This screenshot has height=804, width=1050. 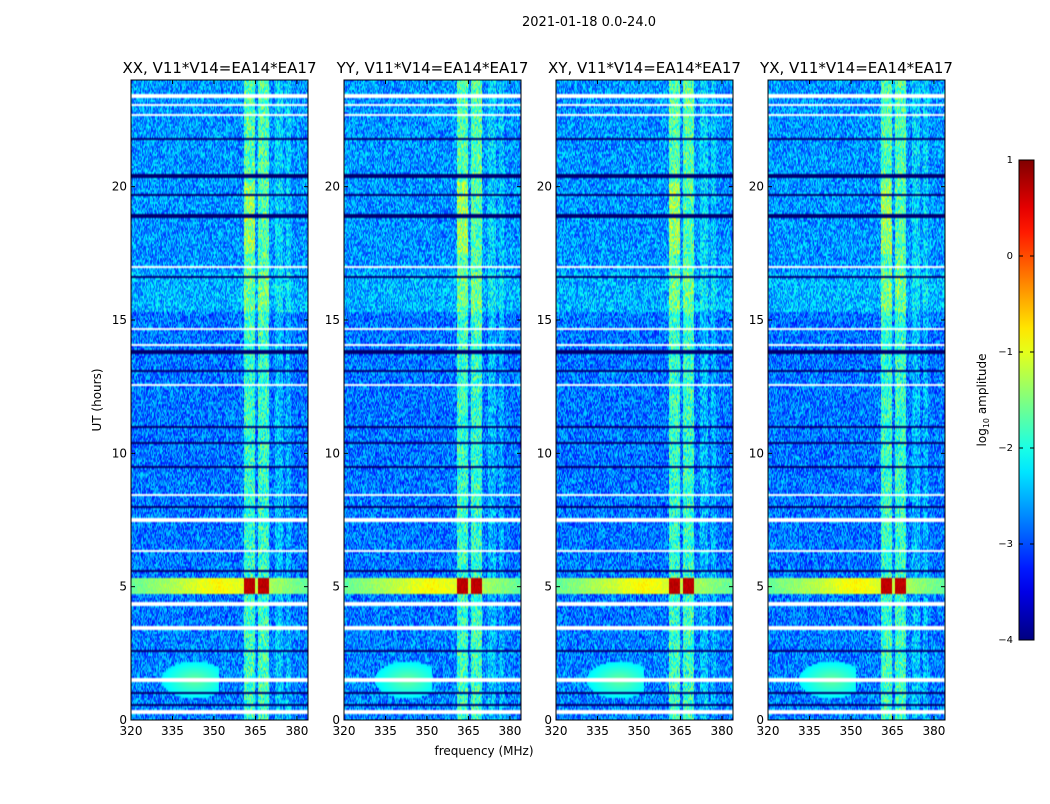 What do you see at coordinates (1005, 640) in the screenshot?
I see `colorbar-tick-label: −4` at bounding box center [1005, 640].